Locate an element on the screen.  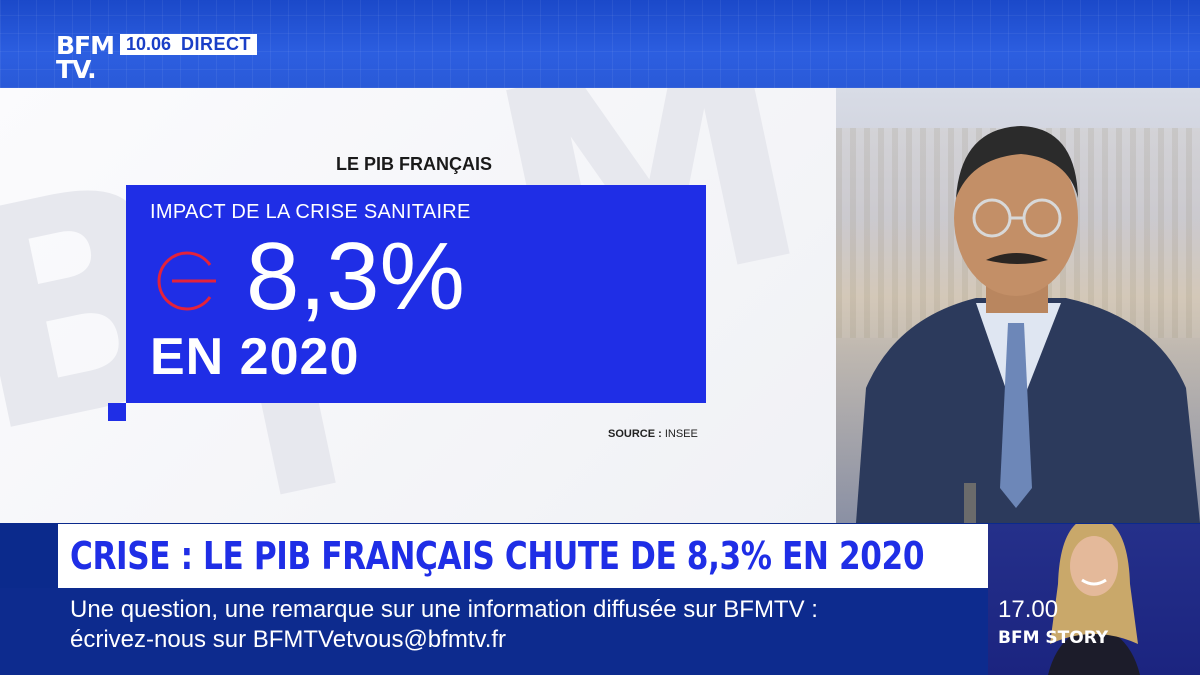
minus-circle-icon is located at coordinates (186, 281).